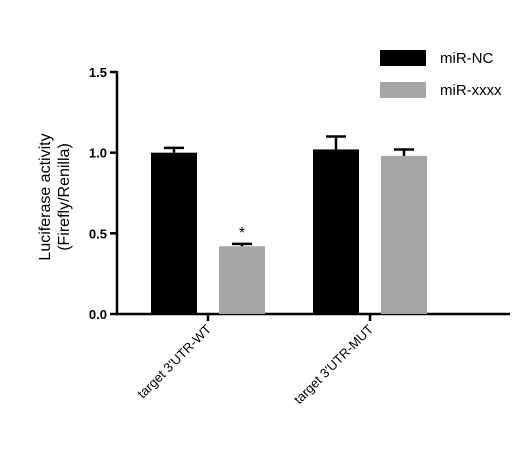 This screenshot has height=465, width=524. Describe the element at coordinates (98, 153) in the screenshot. I see `y-tick-label: 1.0` at that location.